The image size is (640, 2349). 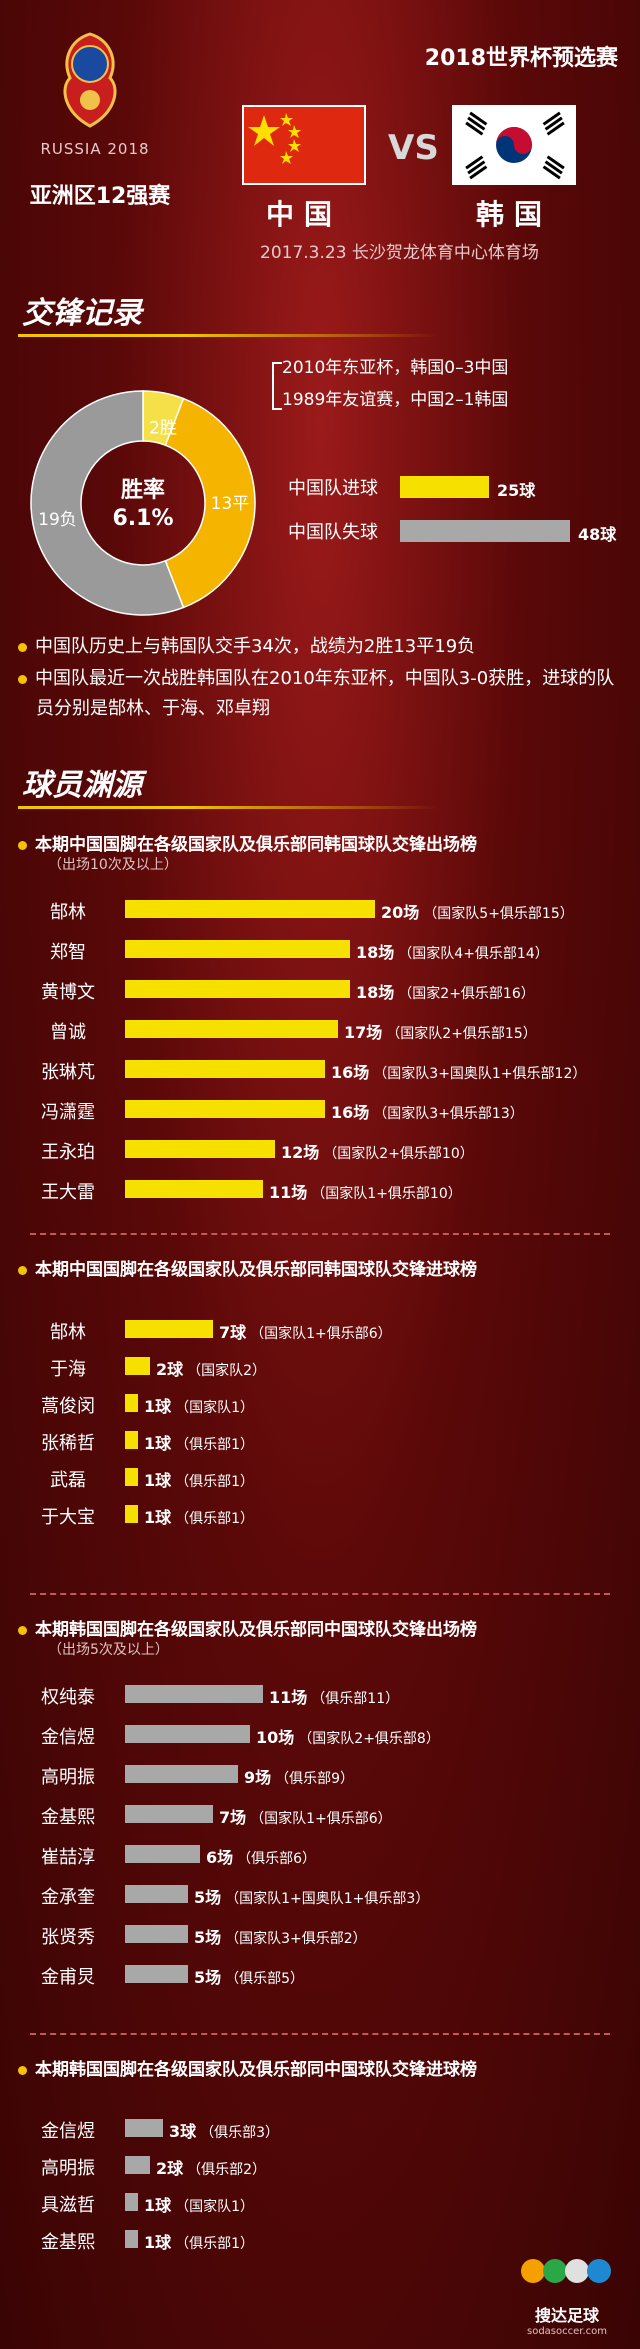 I want to click on player-value-label: 17场 （国家队2+俱乐部15）, so click(x=440, y=1031).